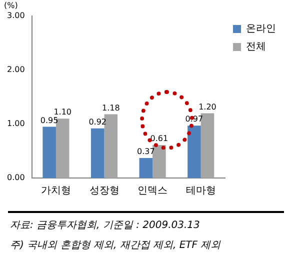  What do you see at coordinates (16, 177) in the screenshot?
I see `y-tick-label: 0.00` at bounding box center [16, 177].